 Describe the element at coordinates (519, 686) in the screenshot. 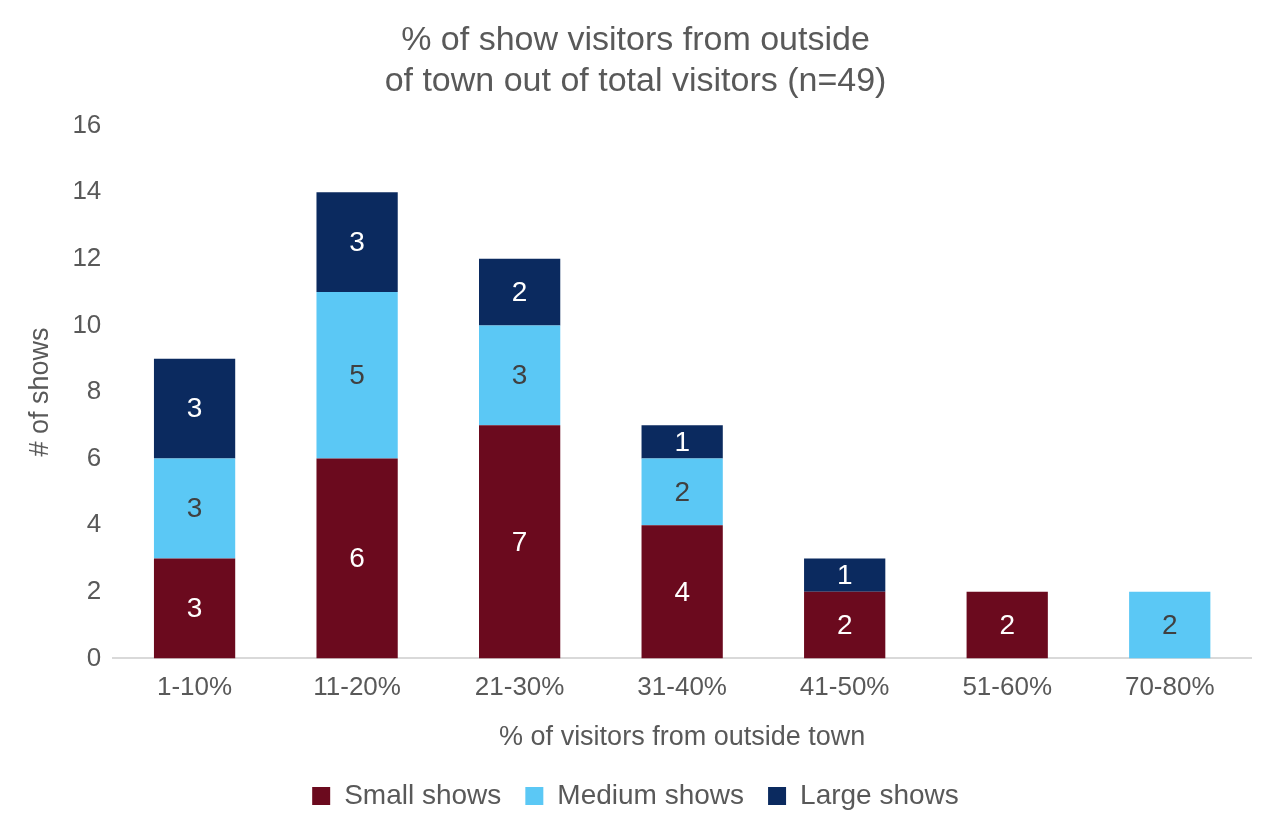

I see `x-tick-label: 21-30%` at that location.